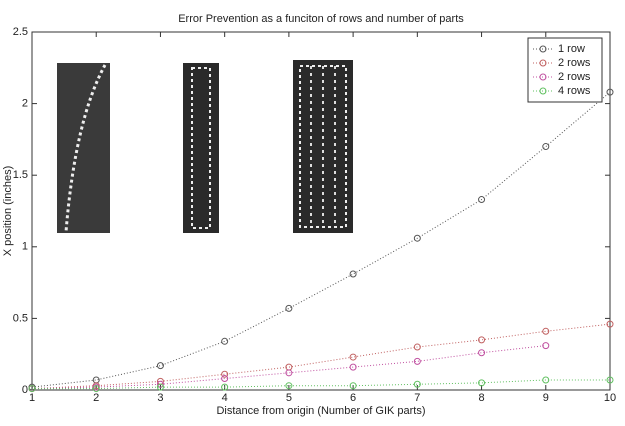  What do you see at coordinates (32, 398) in the screenshot?
I see `x-tick-label: 1` at bounding box center [32, 398].